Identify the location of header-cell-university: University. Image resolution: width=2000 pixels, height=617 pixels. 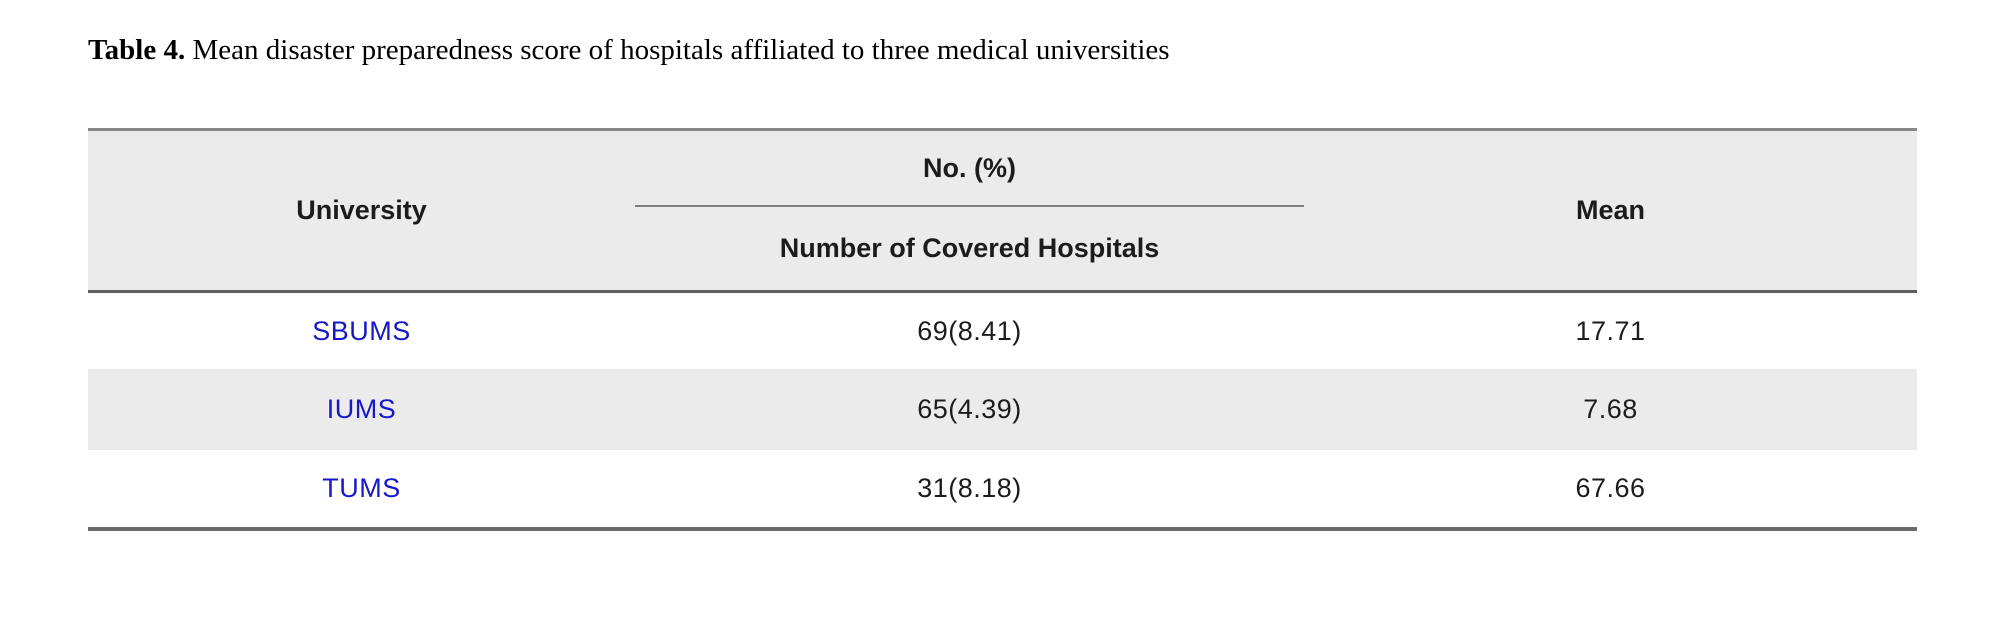
(361, 210).